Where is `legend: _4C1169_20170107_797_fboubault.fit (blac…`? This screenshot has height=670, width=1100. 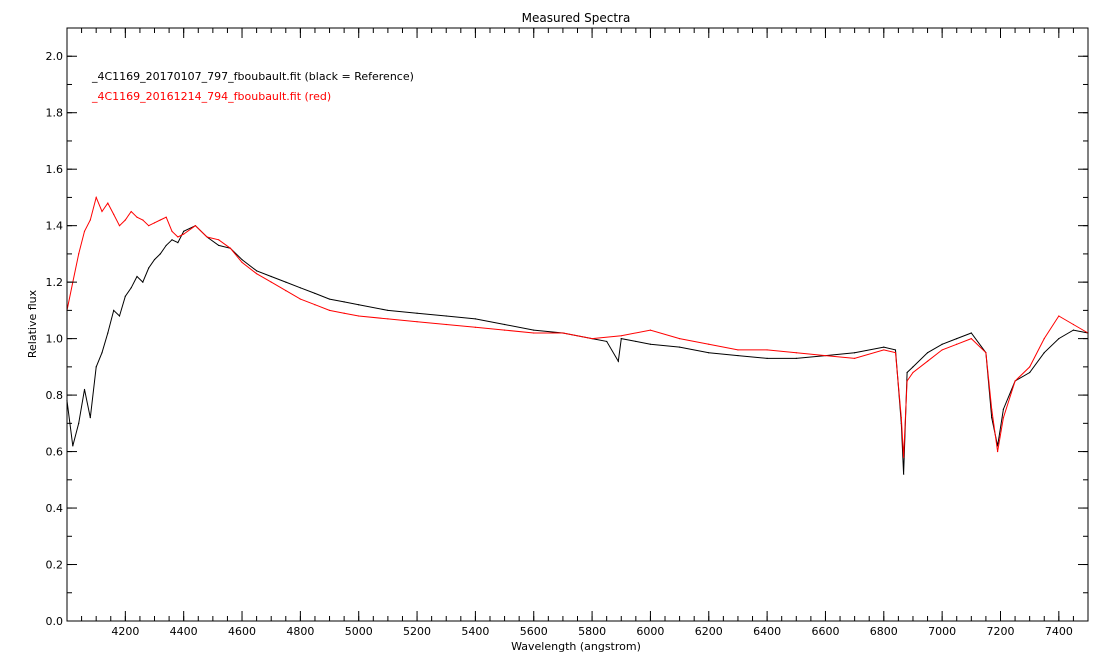 legend: _4C1169_20170107_797_fboubault.fit (blac… is located at coordinates (252, 86).